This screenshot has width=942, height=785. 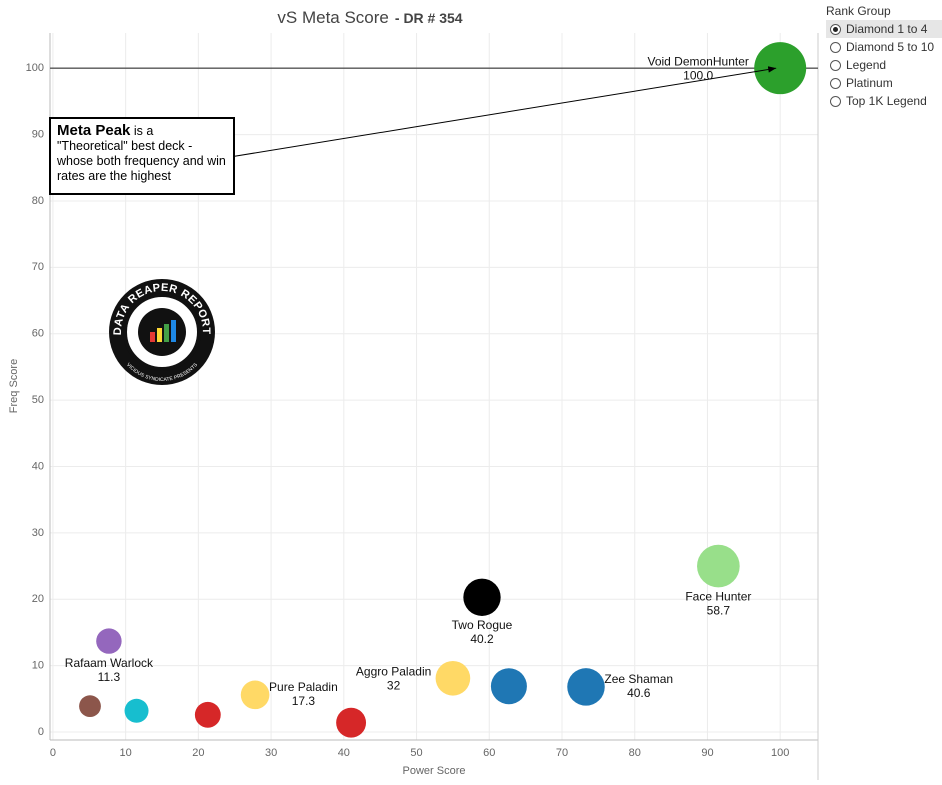 I want to click on x-tick-label: 30, so click(x=271, y=753).